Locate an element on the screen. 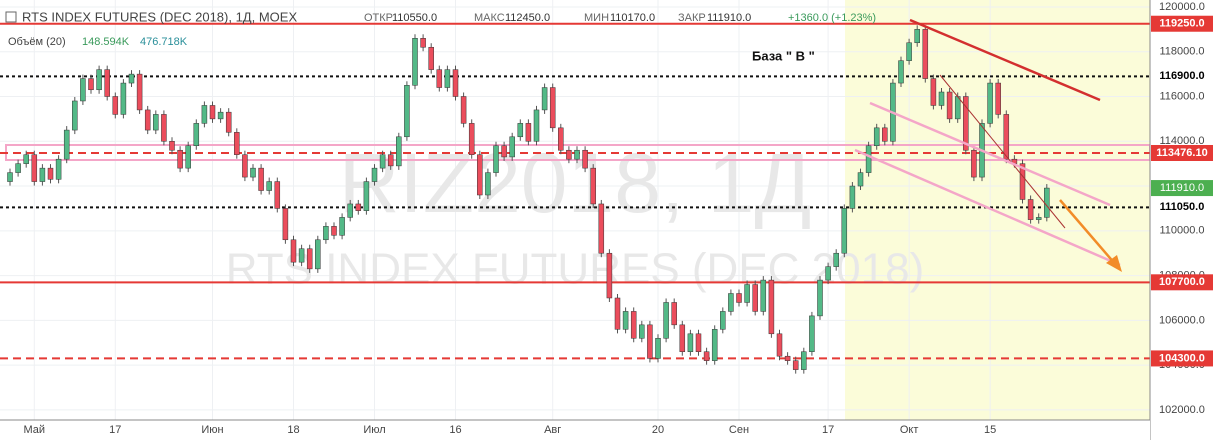 The image size is (1214, 440). stat-label: МИН is located at coordinates (596, 18).